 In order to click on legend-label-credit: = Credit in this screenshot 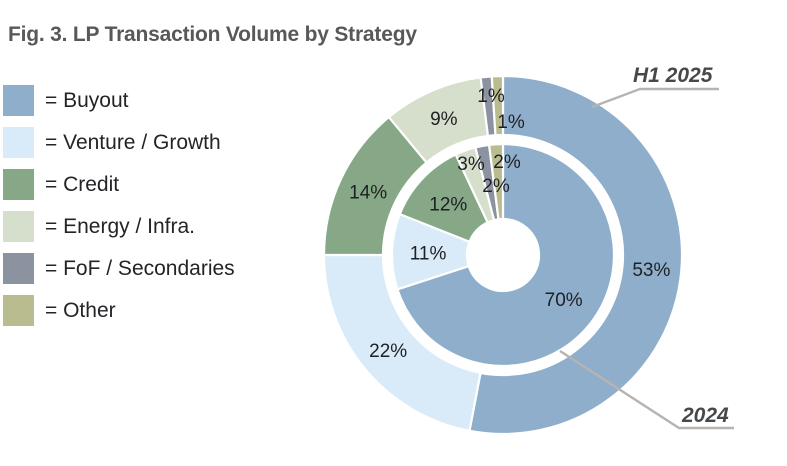, I will do `click(82, 184)`.